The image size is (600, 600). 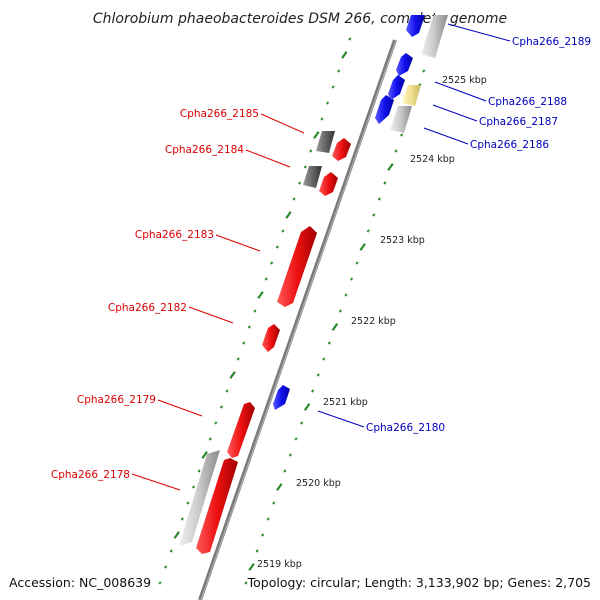 I want to click on kbp-marker: 2524 kbp, so click(x=432, y=159).